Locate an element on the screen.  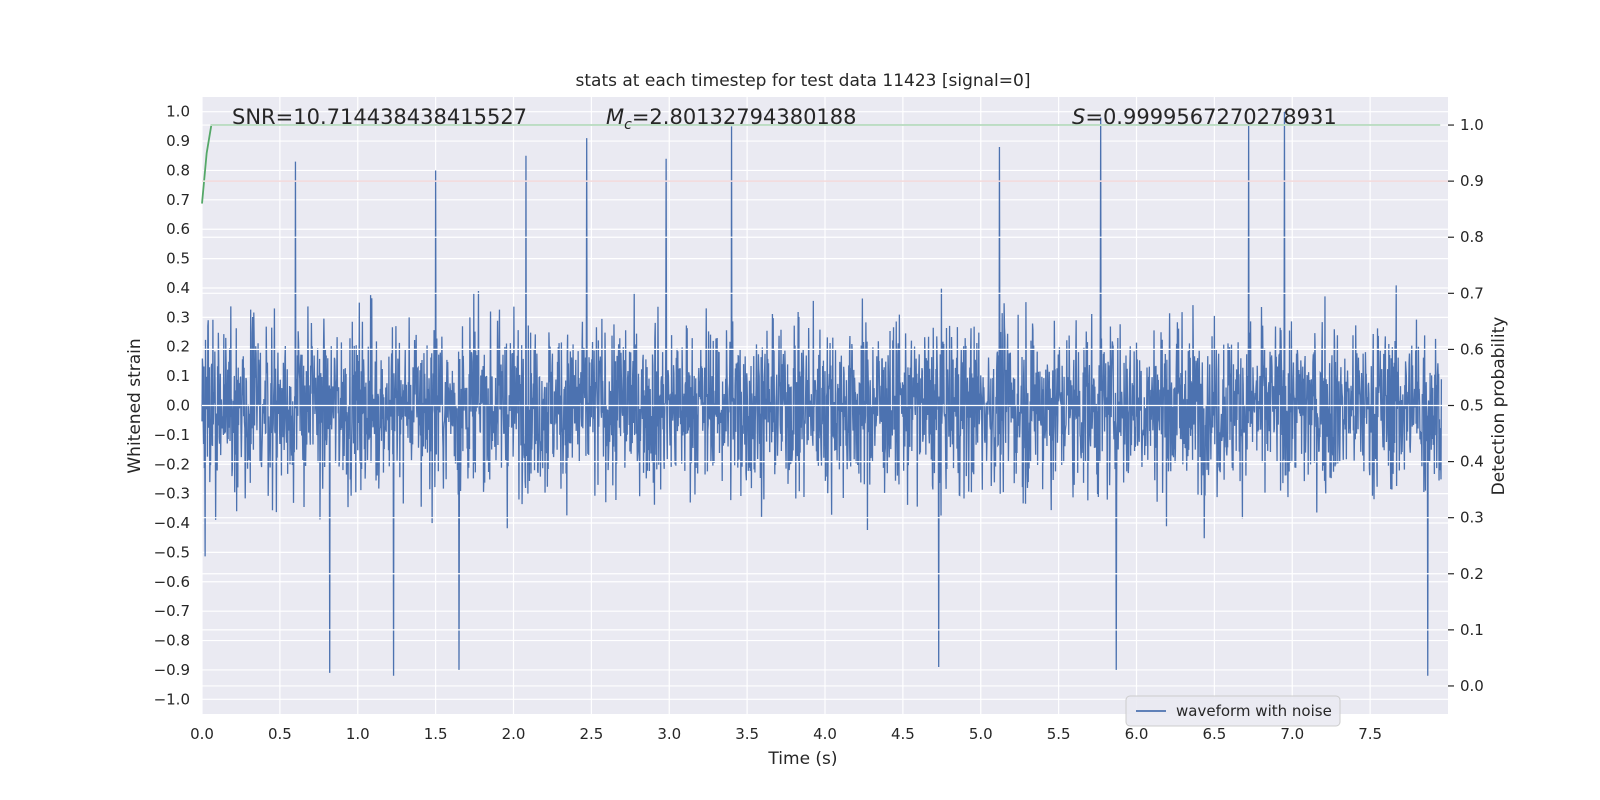
y-tick-label: −0.5 is located at coordinates (172, 552).